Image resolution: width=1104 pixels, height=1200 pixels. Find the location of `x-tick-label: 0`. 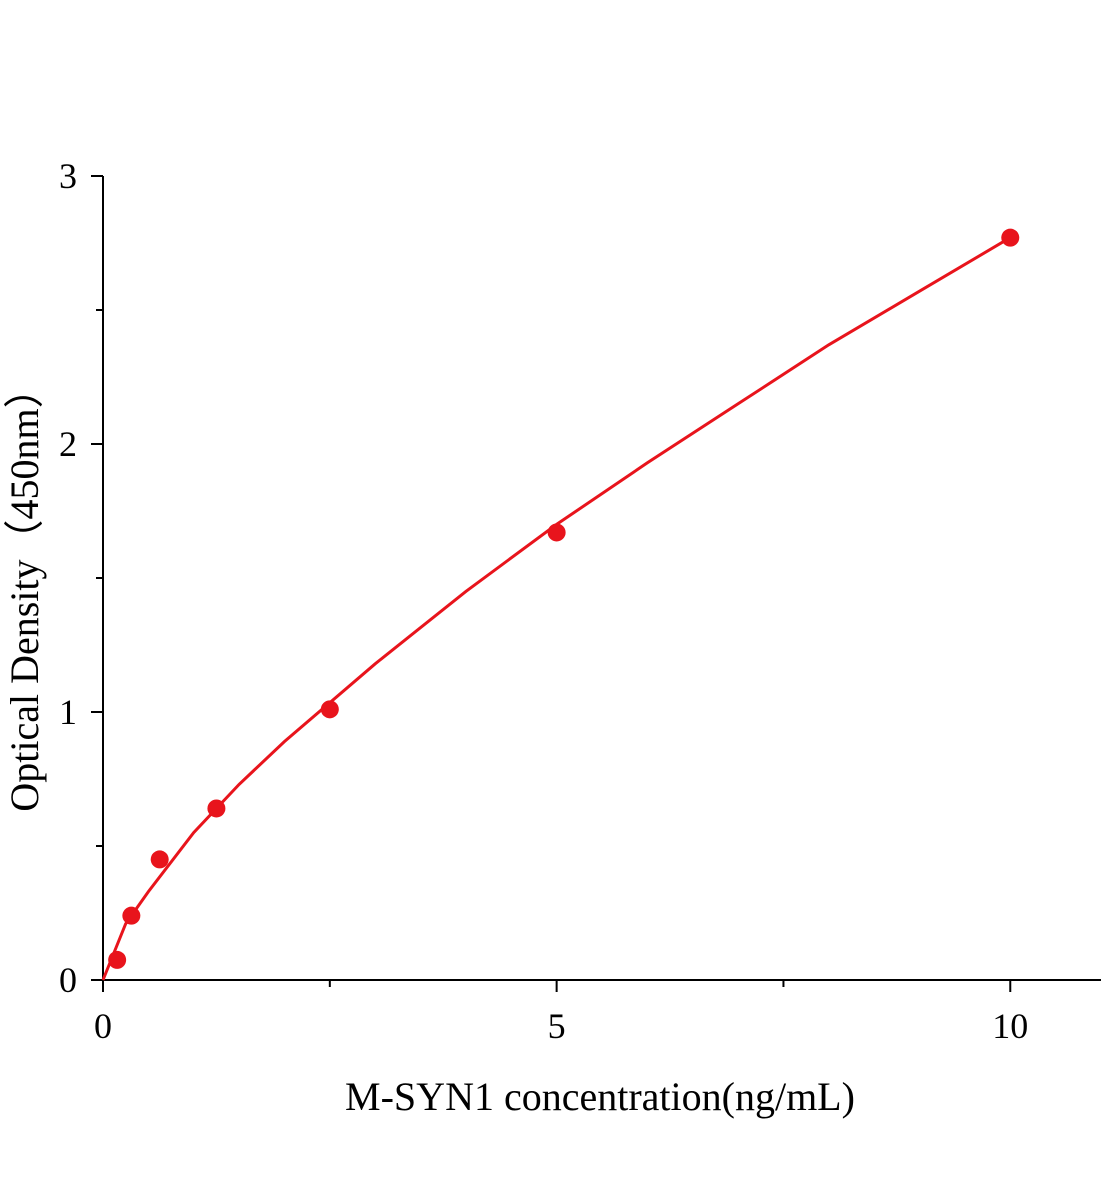

x-tick-label: 0 is located at coordinates (103, 1026).